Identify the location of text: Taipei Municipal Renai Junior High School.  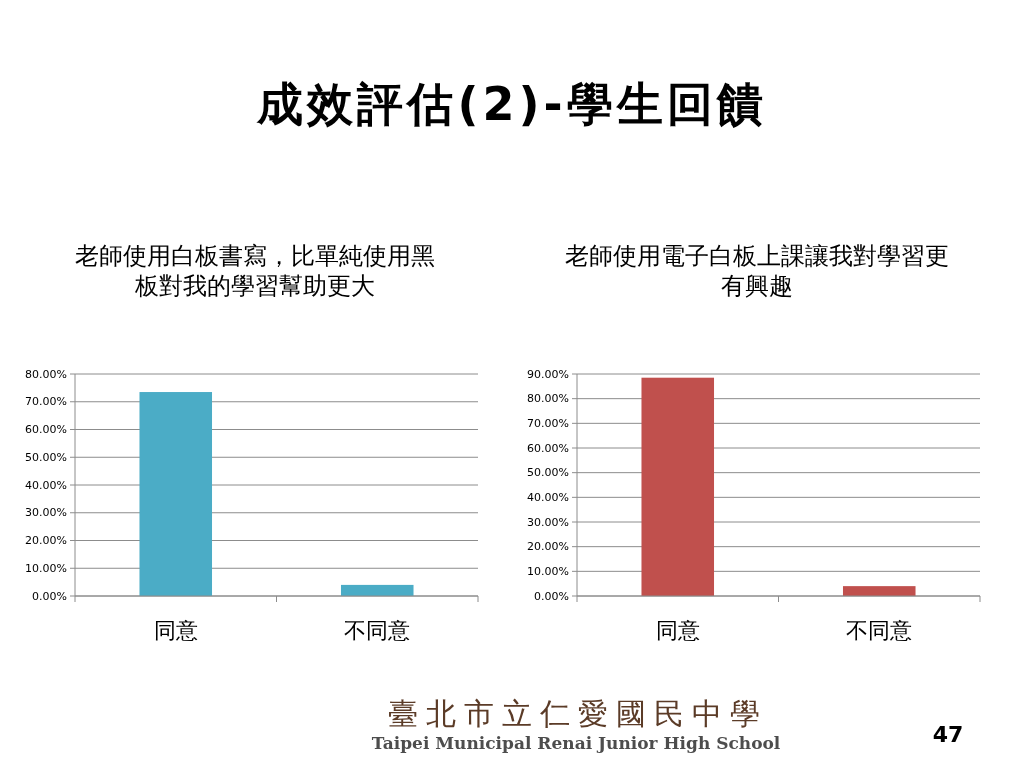
(576, 743).